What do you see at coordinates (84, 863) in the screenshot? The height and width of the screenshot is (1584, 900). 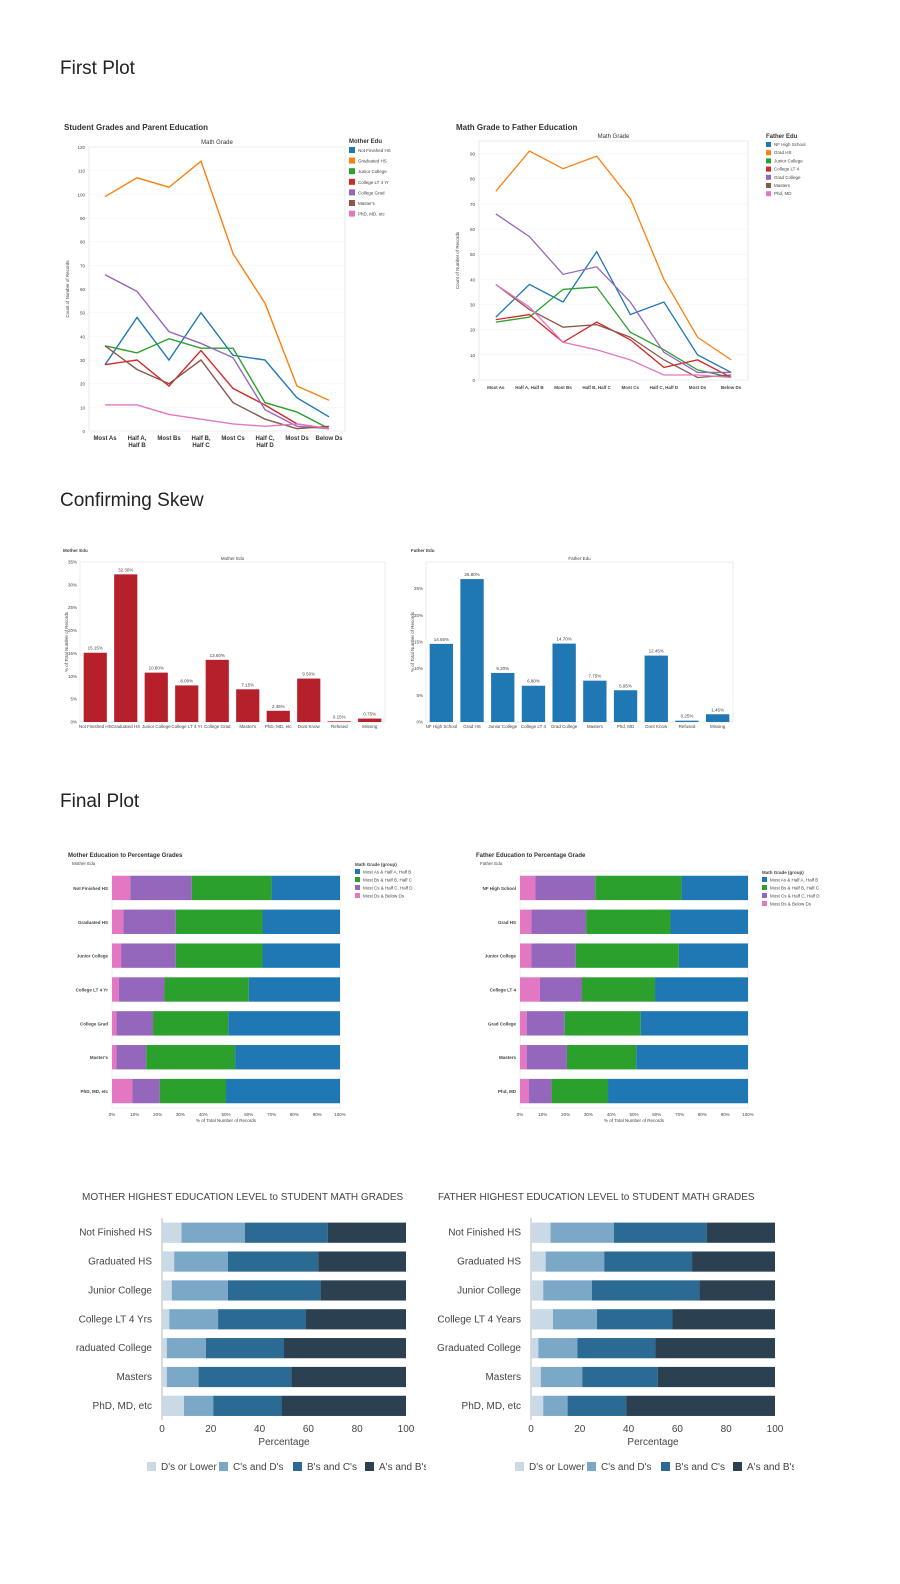 I see `chart-subtitle: Mother Edu` at bounding box center [84, 863].